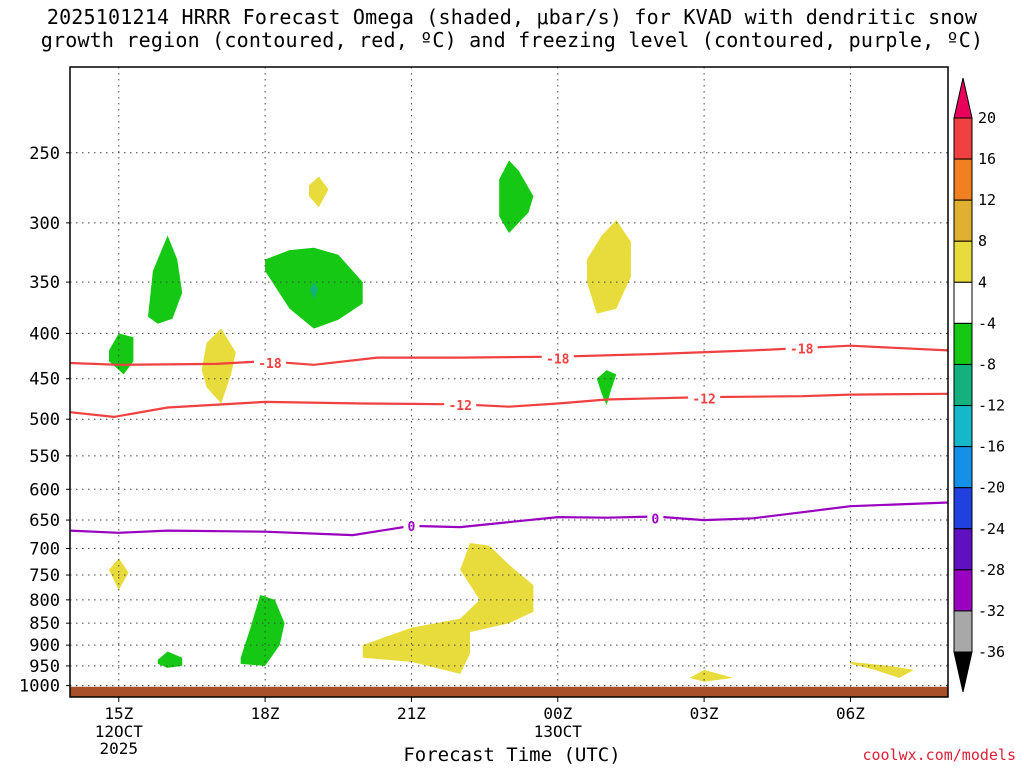  Describe the element at coordinates (982, 241) in the screenshot. I see `colorbar-level-label: 8` at that location.